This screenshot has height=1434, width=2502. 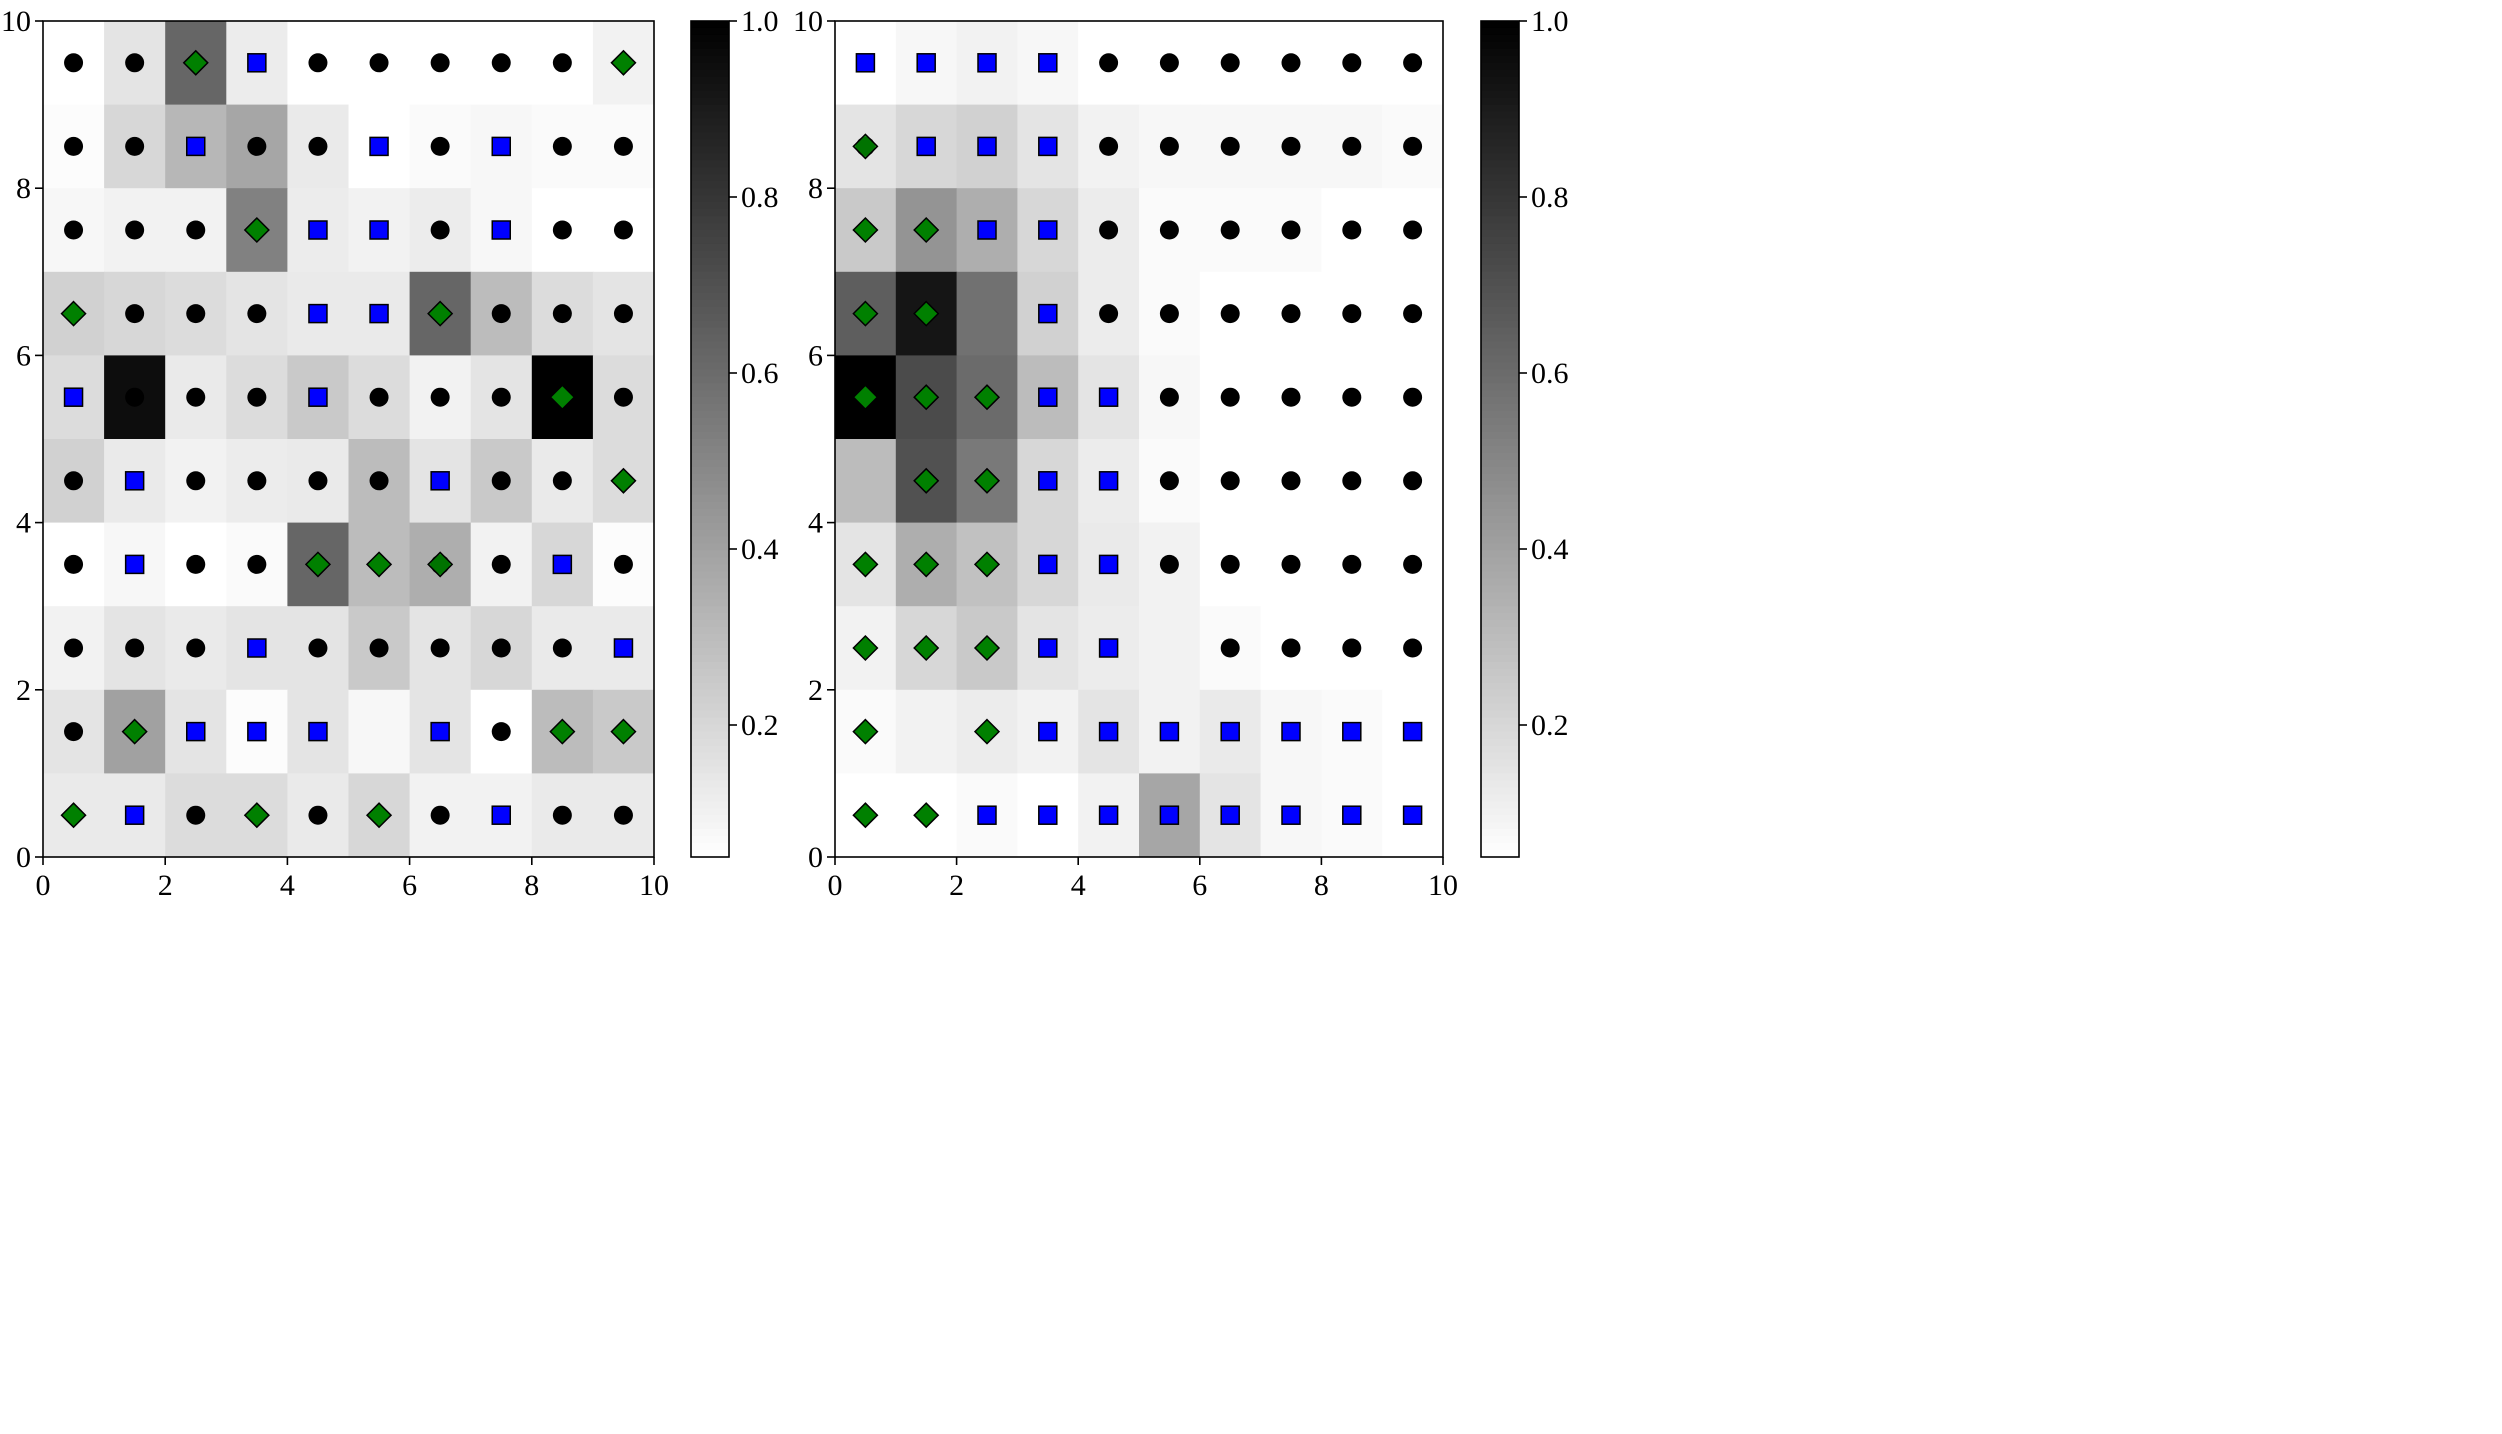 What do you see at coordinates (760, 725) in the screenshot?
I see `colorbar-tick-label: 0.2` at bounding box center [760, 725].